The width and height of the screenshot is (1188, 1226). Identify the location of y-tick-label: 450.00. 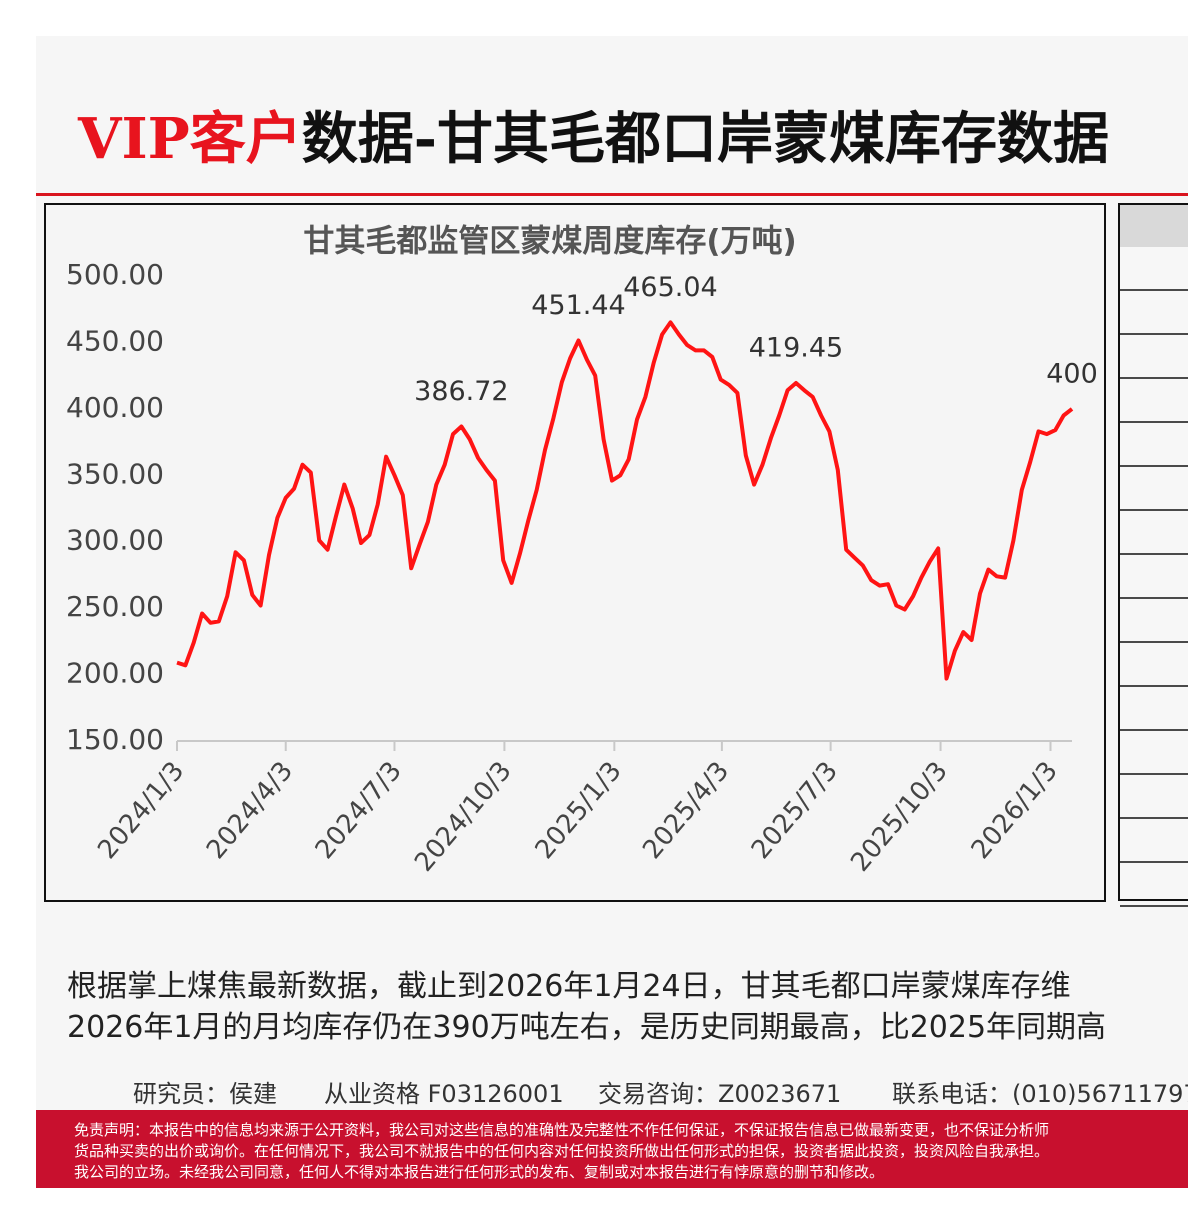
(115, 340).